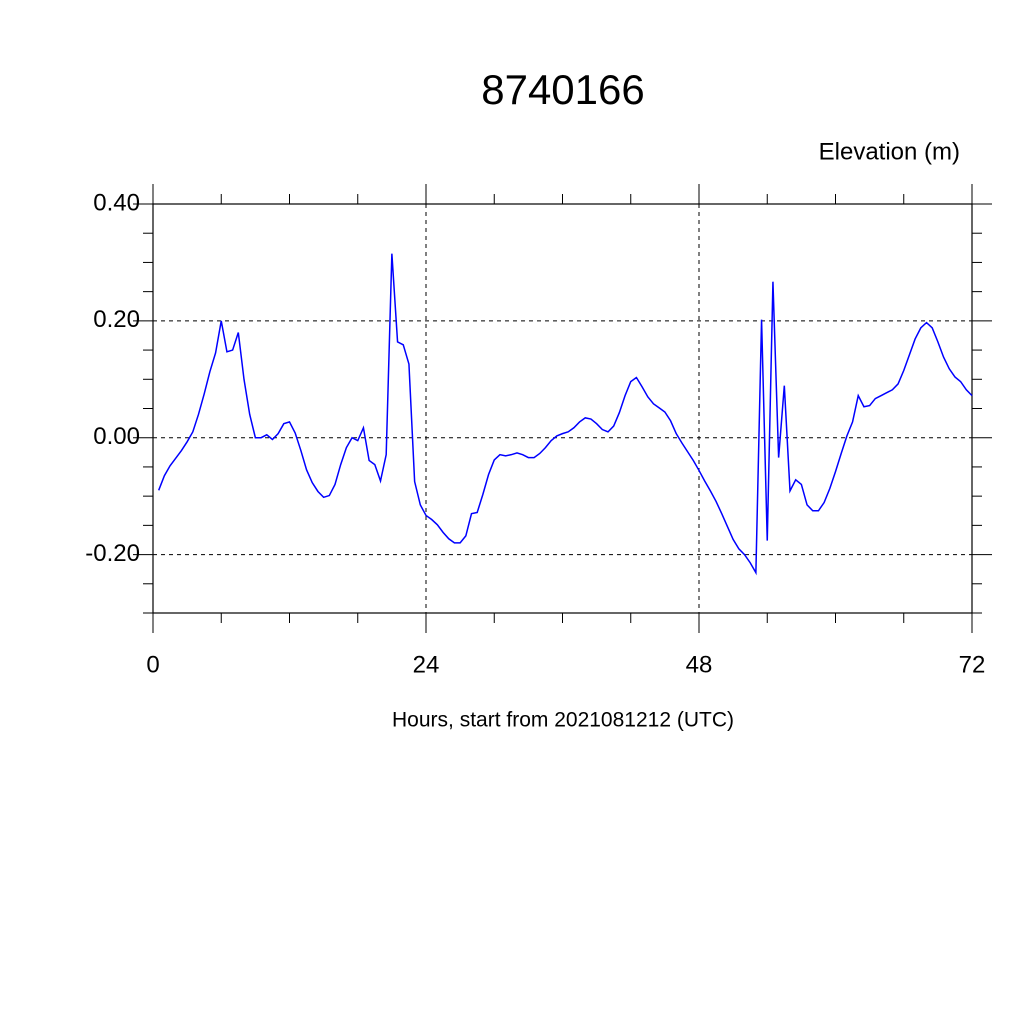  Describe the element at coordinates (699, 664) in the screenshot. I see `x-tick-label: 48` at that location.